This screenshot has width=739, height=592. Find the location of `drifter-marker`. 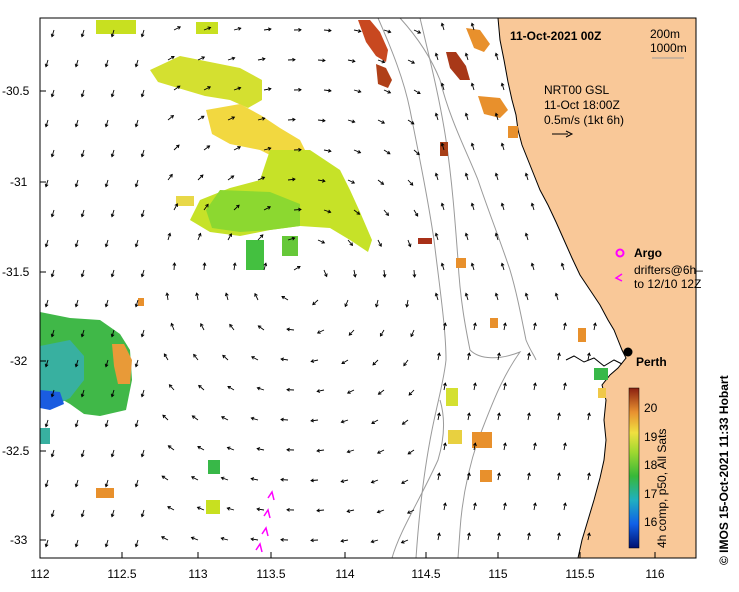

drifter-marker is located at coordinates (271, 495).